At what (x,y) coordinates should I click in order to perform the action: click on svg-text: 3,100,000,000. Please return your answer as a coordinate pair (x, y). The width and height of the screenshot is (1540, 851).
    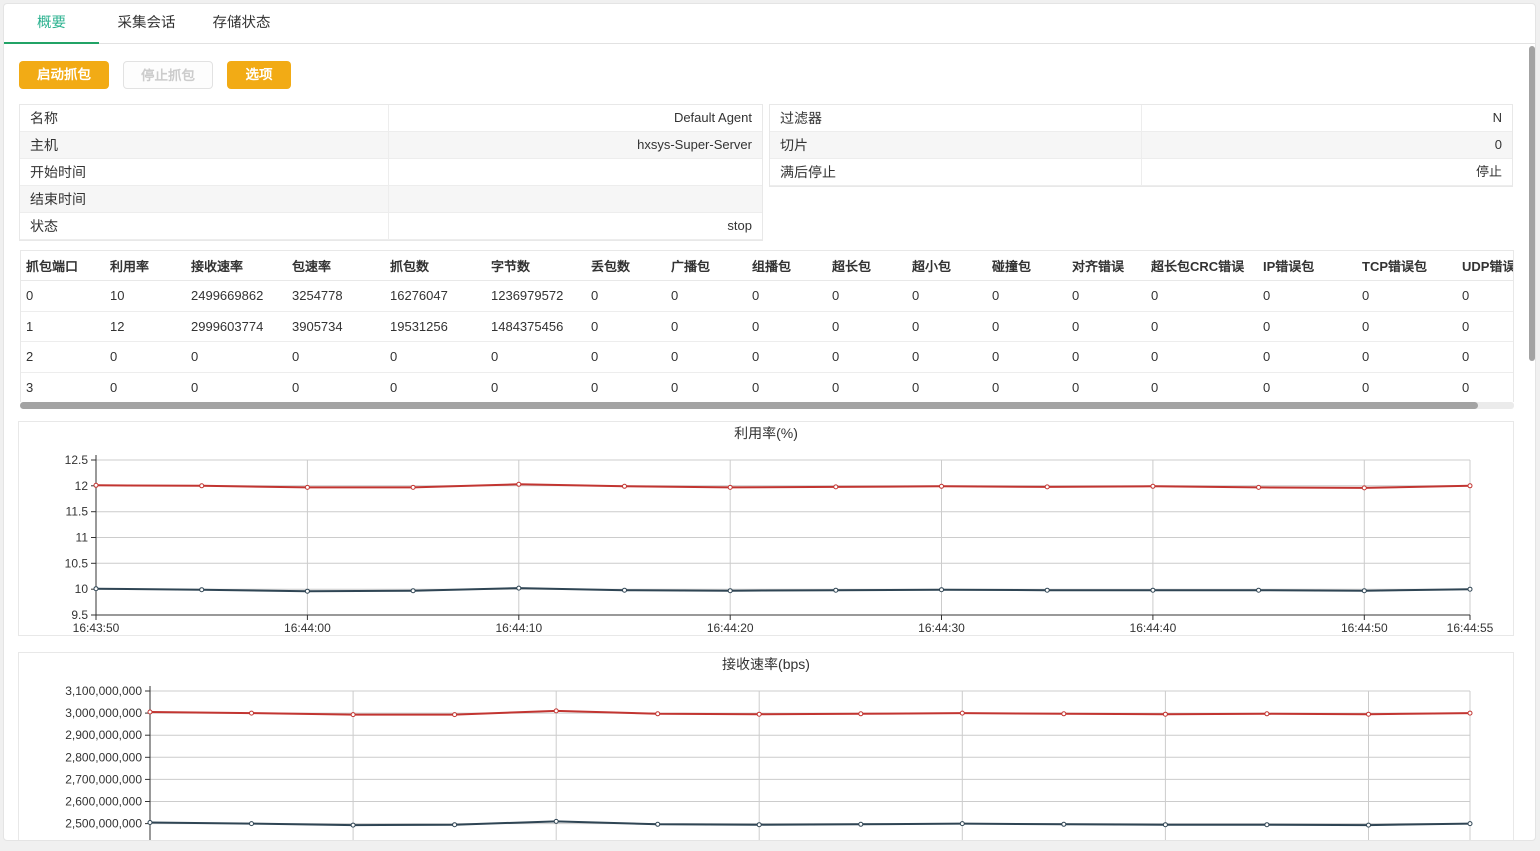
    Looking at the image, I should click on (103, 691).